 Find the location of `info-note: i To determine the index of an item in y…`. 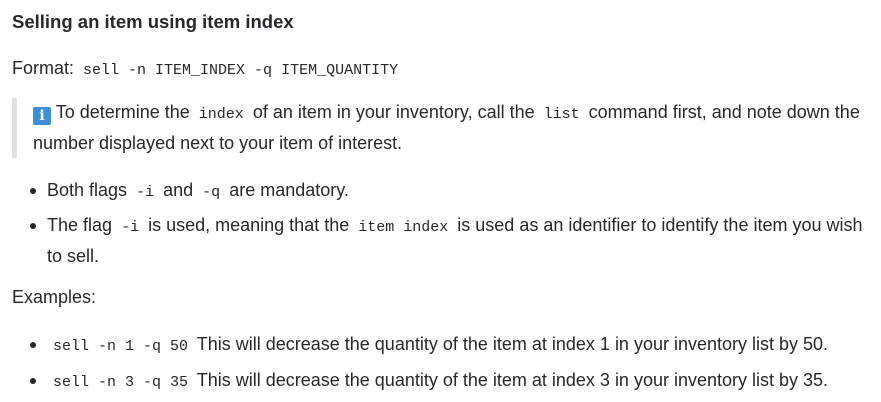

info-note: i To determine the index of an item in y… is located at coordinates (442, 128).